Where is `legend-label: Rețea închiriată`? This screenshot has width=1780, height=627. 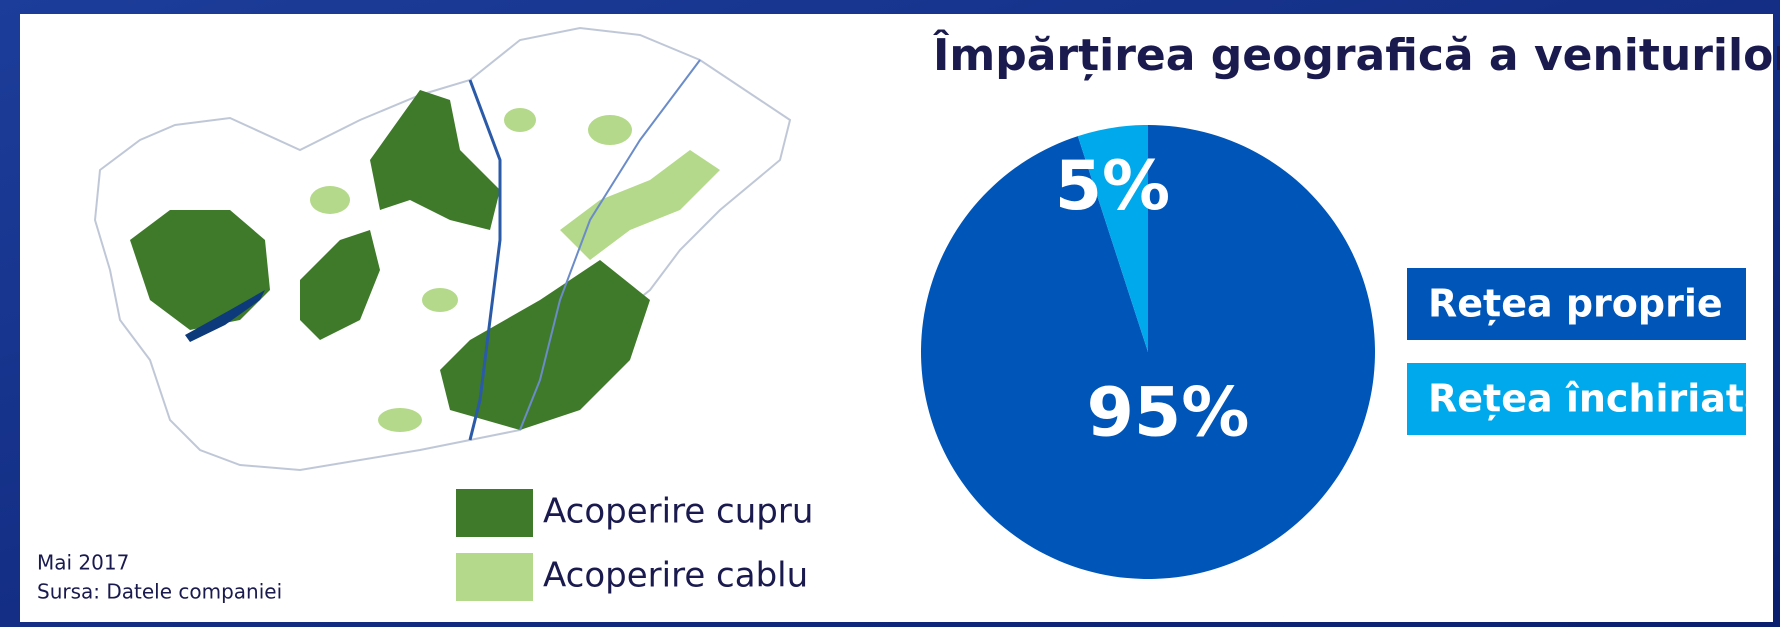
legend-label: Rețea închiriată is located at coordinates (1599, 399).